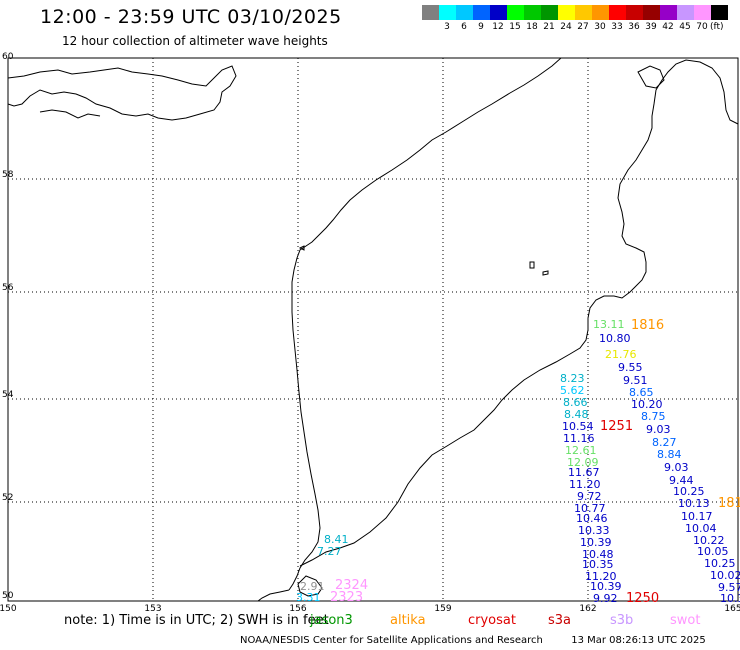  Describe the element at coordinates (70, 114) in the screenshot. I see `bay-detail` at that location.